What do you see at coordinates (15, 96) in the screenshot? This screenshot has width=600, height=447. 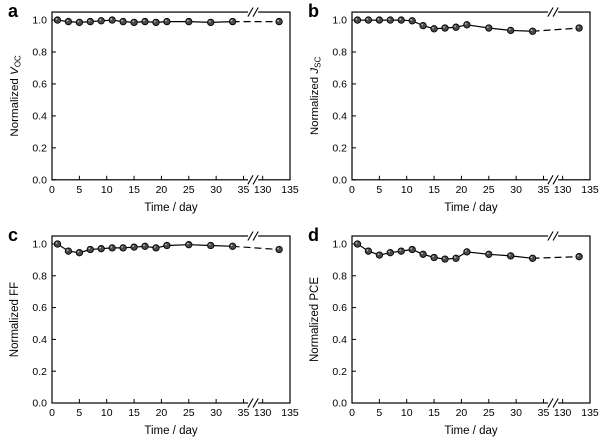 I see `y-axis-label: Normalized VOC` at bounding box center [15, 96].